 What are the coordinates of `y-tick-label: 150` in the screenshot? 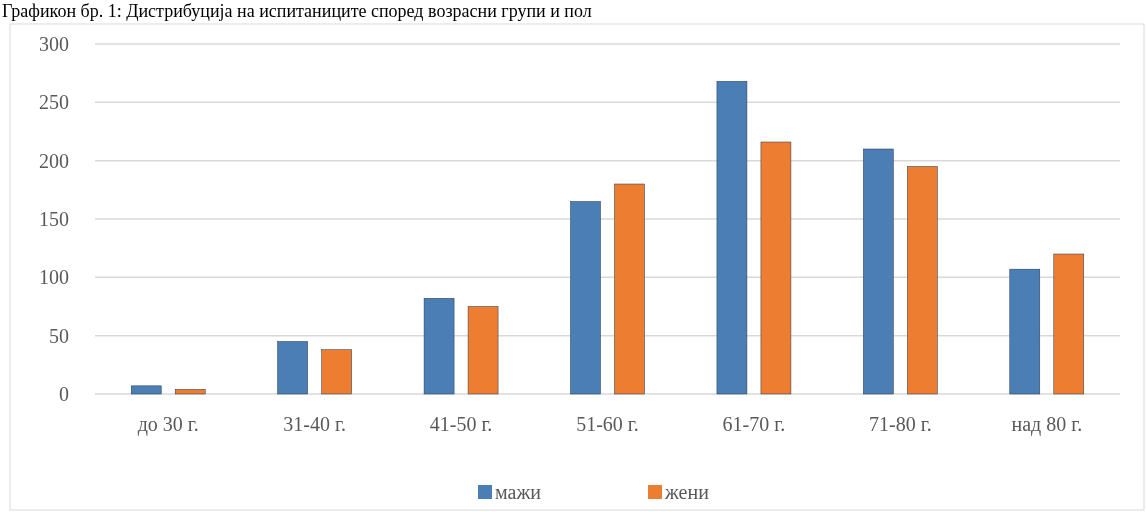 It's located at (54, 219).